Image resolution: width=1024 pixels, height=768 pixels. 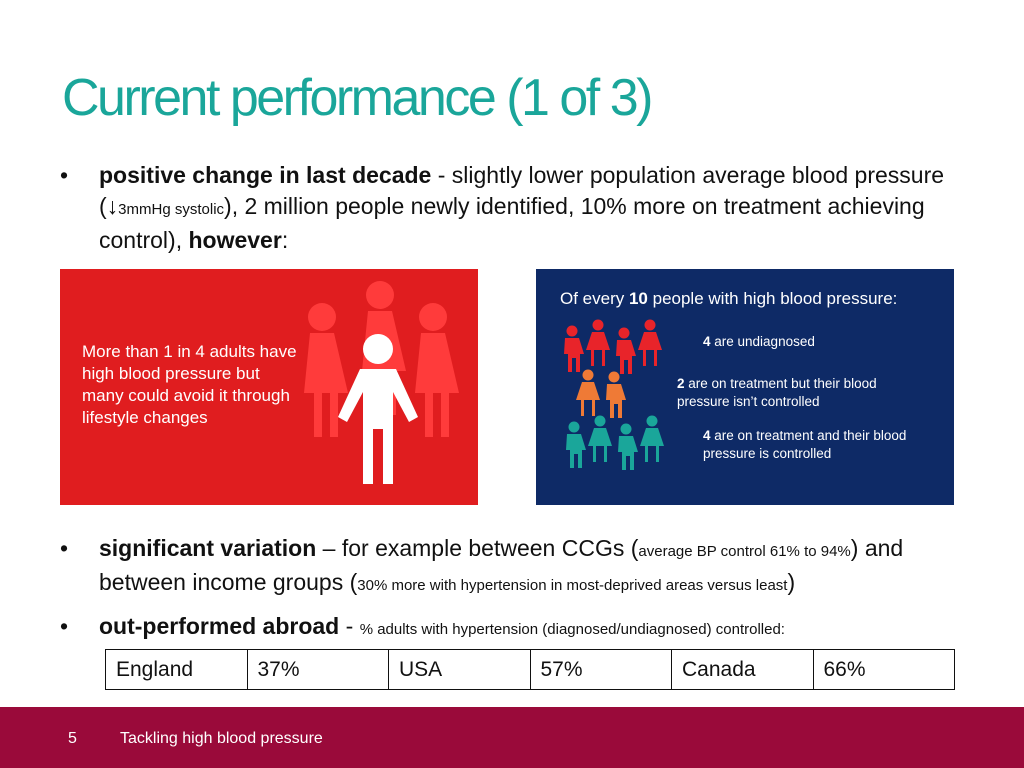 I want to click on bullet-small-text: average BP control 61% to 94%, so click(x=744, y=551).